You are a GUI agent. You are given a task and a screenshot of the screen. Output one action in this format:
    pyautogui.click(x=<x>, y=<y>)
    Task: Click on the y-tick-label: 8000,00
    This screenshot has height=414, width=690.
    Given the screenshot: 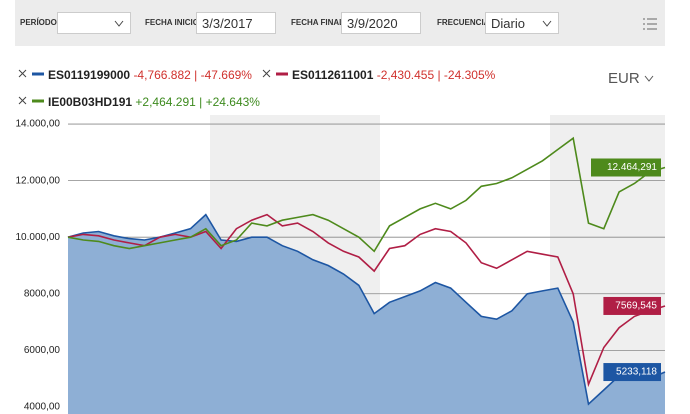 What is the action you would take?
    pyautogui.click(x=42, y=293)
    